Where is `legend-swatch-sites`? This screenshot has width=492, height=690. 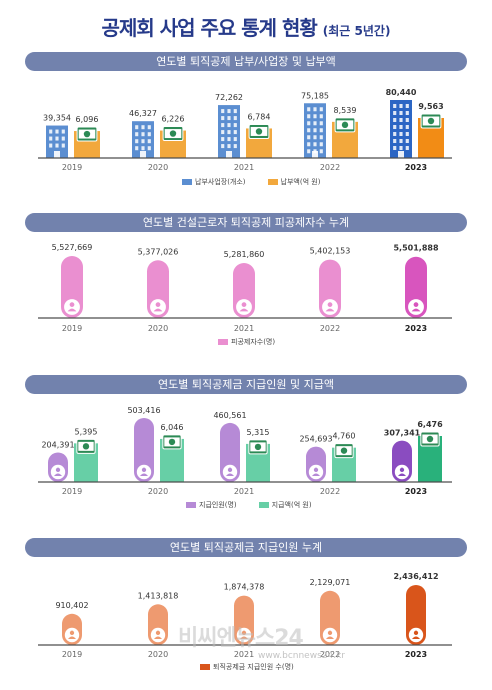
legend-swatch-sites is located at coordinates (187, 182).